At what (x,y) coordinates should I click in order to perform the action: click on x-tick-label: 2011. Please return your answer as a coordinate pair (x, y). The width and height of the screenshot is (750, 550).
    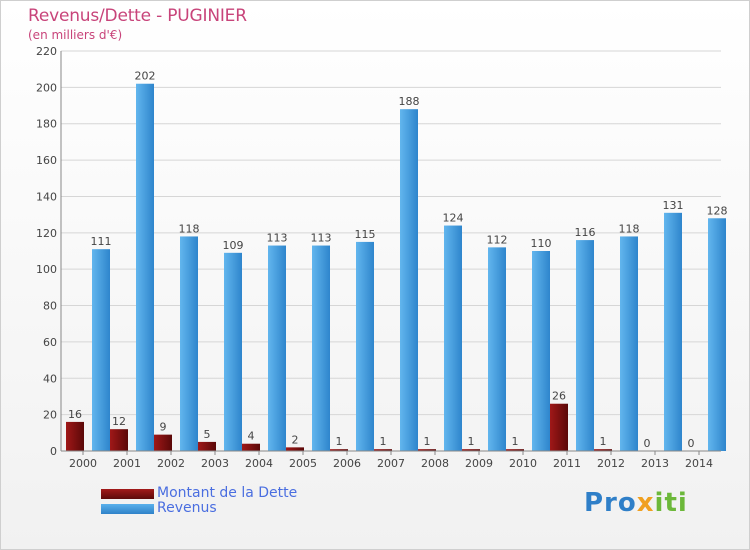
    Looking at the image, I should click on (567, 463).